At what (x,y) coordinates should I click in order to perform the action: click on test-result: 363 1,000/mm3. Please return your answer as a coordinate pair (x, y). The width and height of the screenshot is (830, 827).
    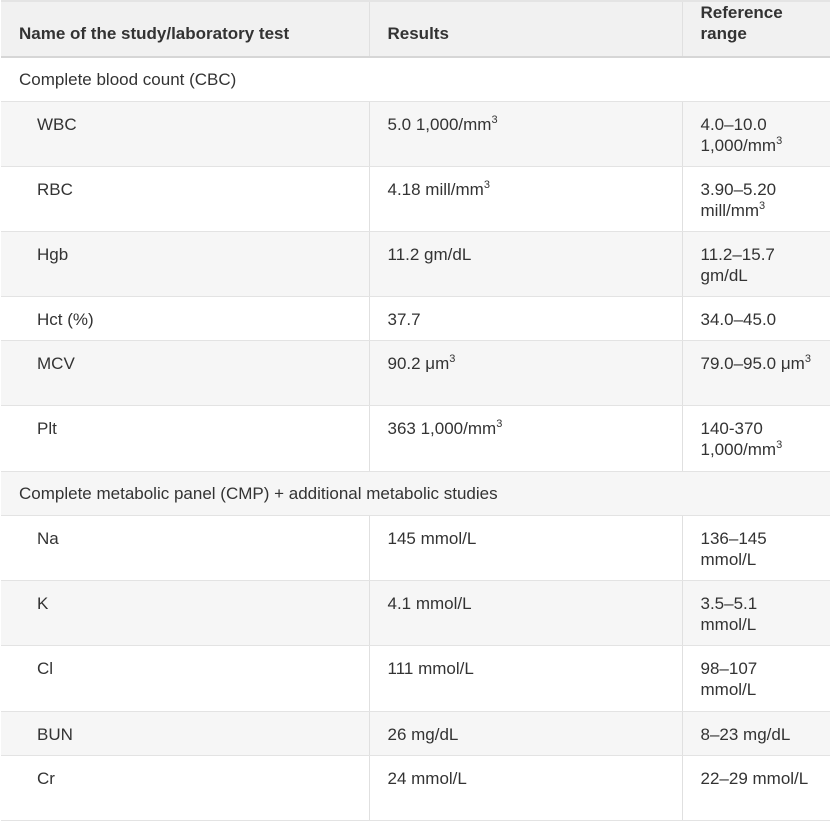
    Looking at the image, I should click on (525, 438).